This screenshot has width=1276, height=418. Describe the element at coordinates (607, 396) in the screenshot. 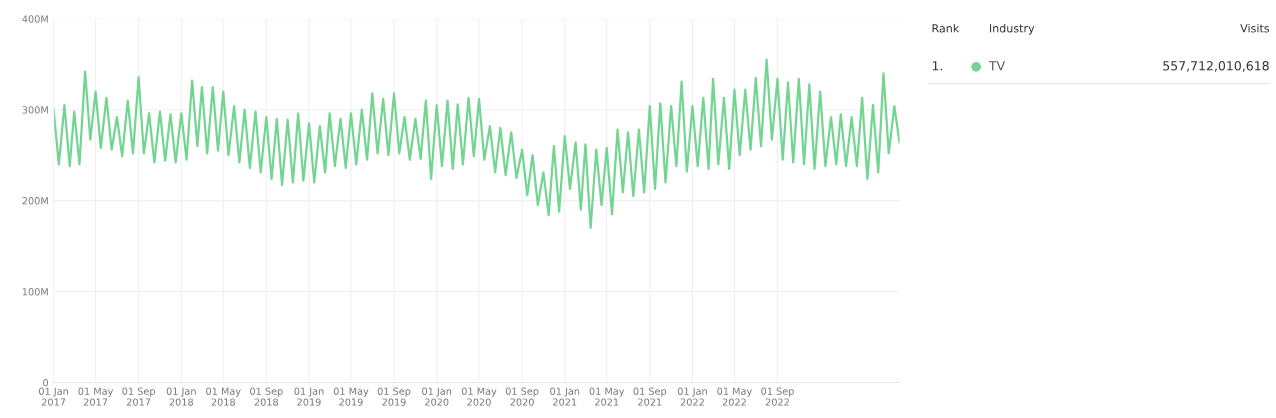

I see `x-tick-label: 01 May 2021` at that location.